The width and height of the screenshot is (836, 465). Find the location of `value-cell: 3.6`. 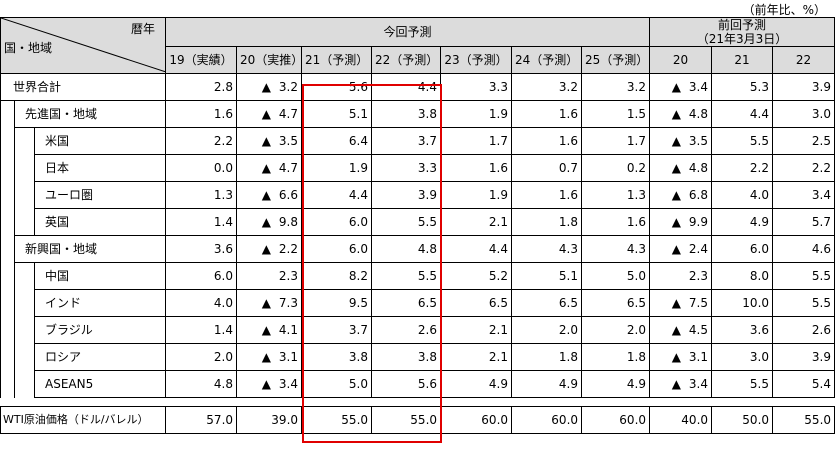

value-cell: 3.6 is located at coordinates (742, 330).